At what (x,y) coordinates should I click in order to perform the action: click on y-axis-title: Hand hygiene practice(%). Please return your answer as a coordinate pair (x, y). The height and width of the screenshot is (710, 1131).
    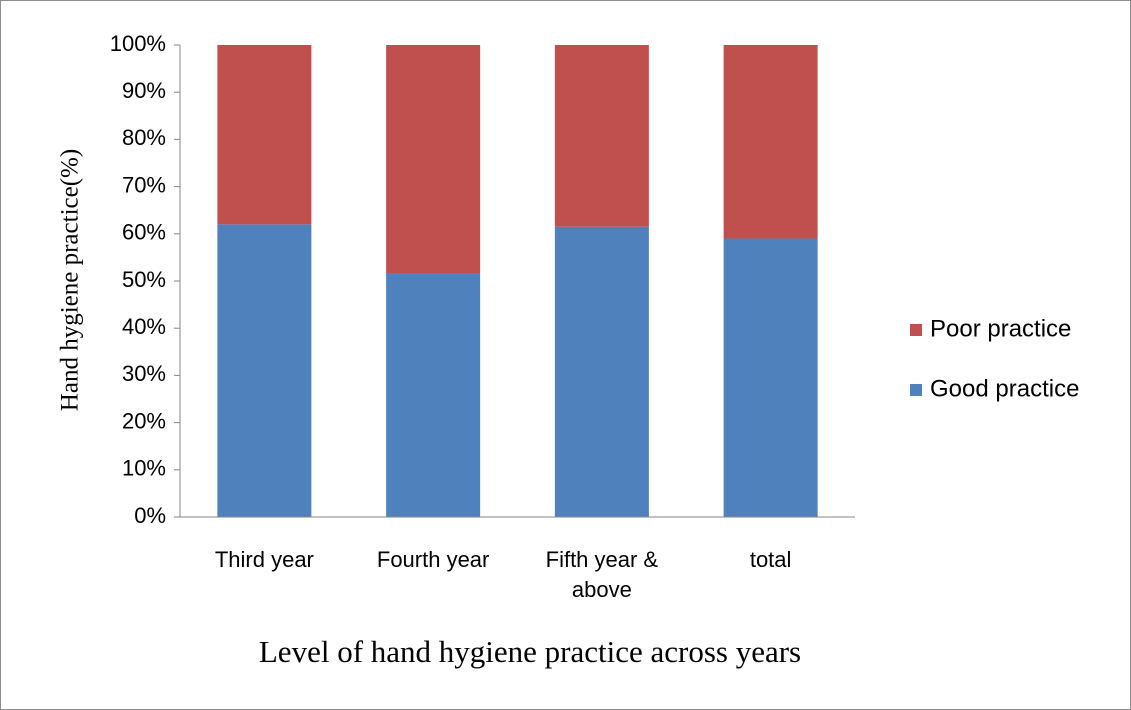
    Looking at the image, I should click on (70, 280).